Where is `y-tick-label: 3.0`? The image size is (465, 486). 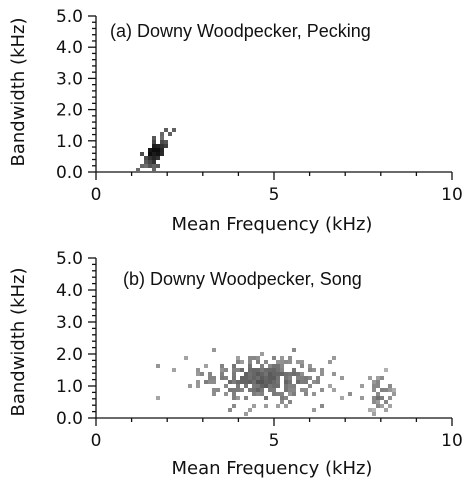 y-tick-label: 3.0 is located at coordinates (69, 79).